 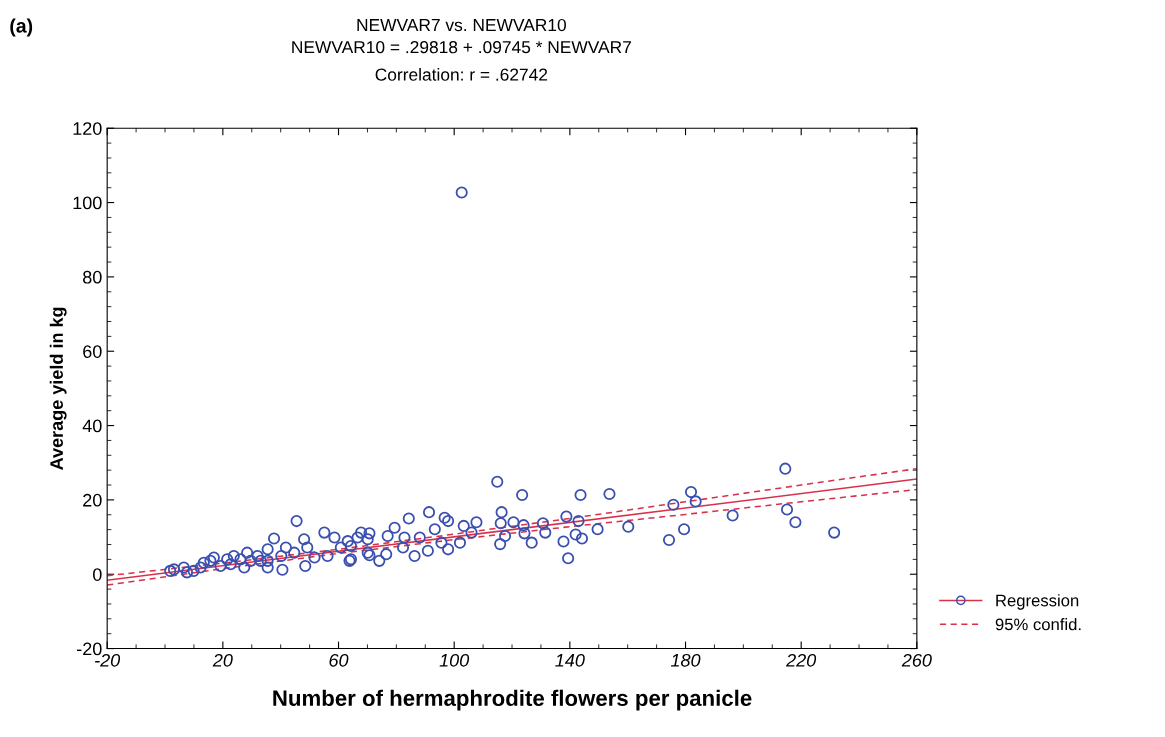 What do you see at coordinates (339, 660) in the screenshot?
I see `x-tick-label: 60` at bounding box center [339, 660].